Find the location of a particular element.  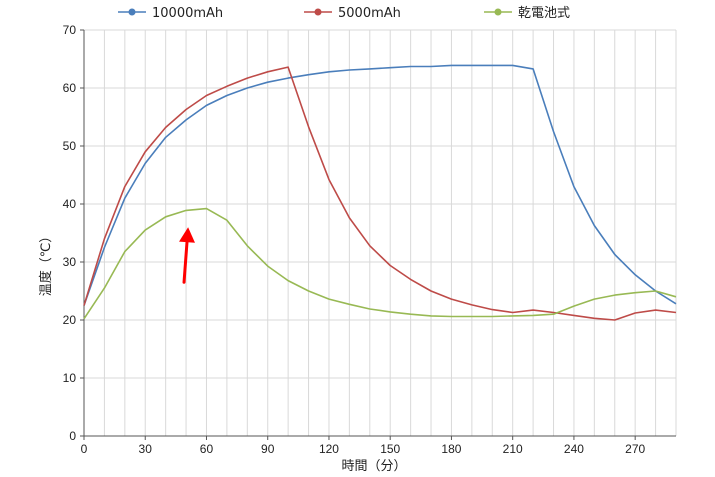

annotation-arrow-head is located at coordinates (187, 235).